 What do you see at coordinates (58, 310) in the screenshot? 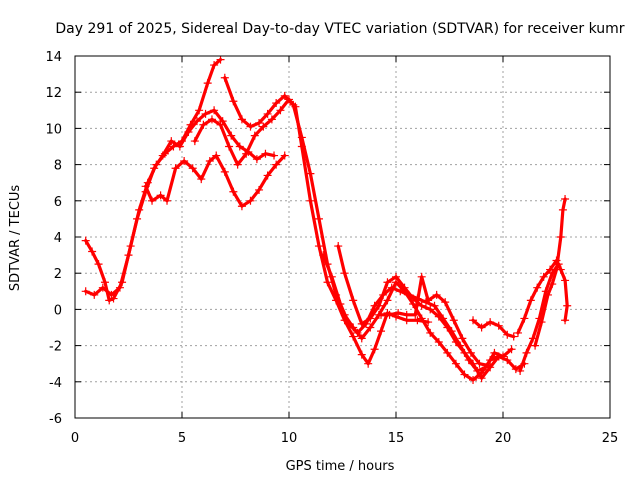
I see `y-tick-label: 0` at bounding box center [58, 310].